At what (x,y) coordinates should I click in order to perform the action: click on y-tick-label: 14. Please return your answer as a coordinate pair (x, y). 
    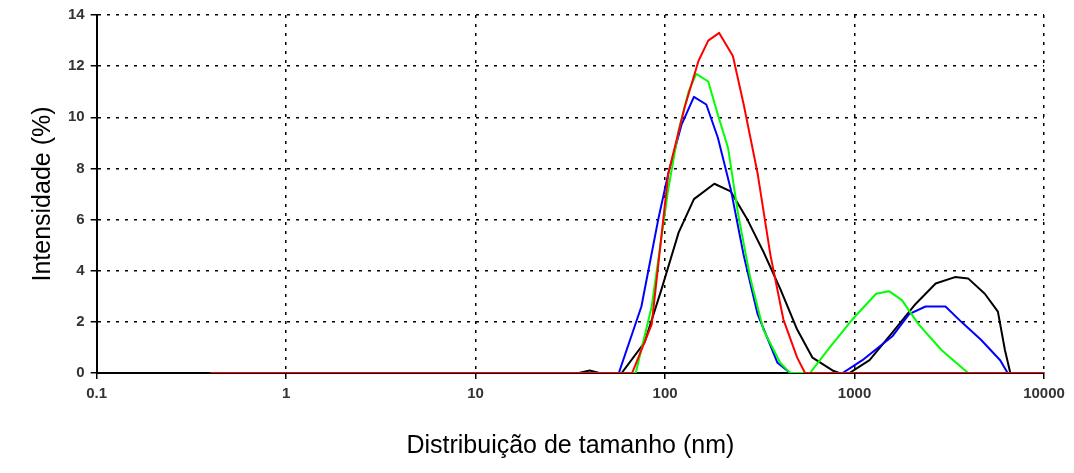
    Looking at the image, I should click on (77, 14).